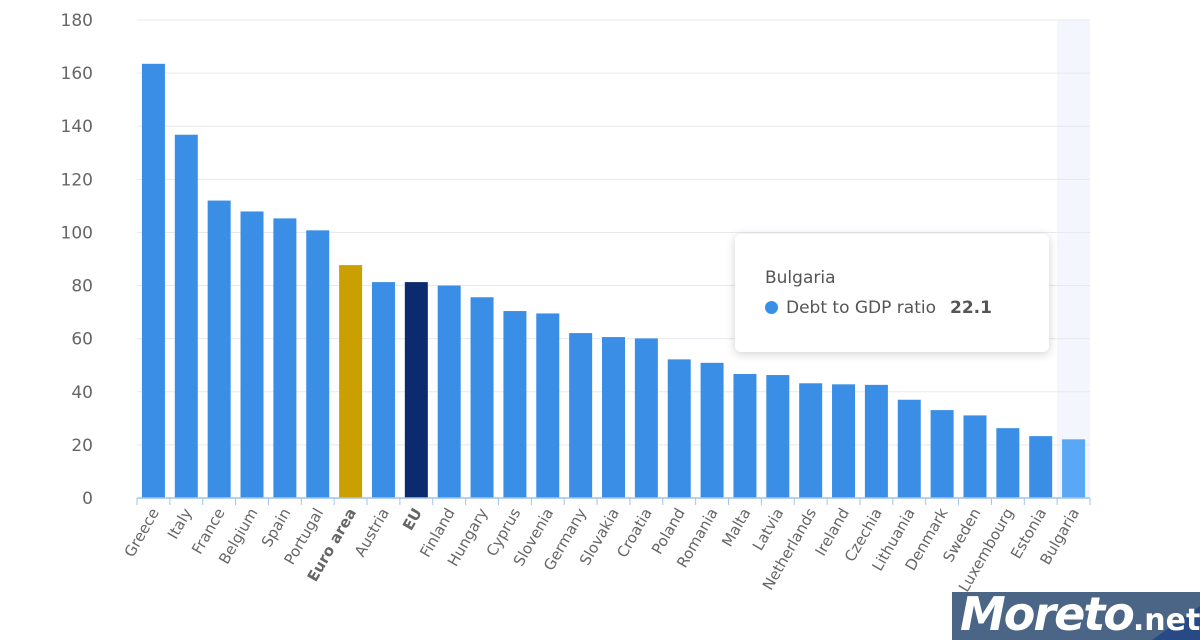 Image resolution: width=1200 pixels, height=640 pixels. Describe the element at coordinates (800, 278) in the screenshot. I see `tooltip-title: Bulgaria` at that location.